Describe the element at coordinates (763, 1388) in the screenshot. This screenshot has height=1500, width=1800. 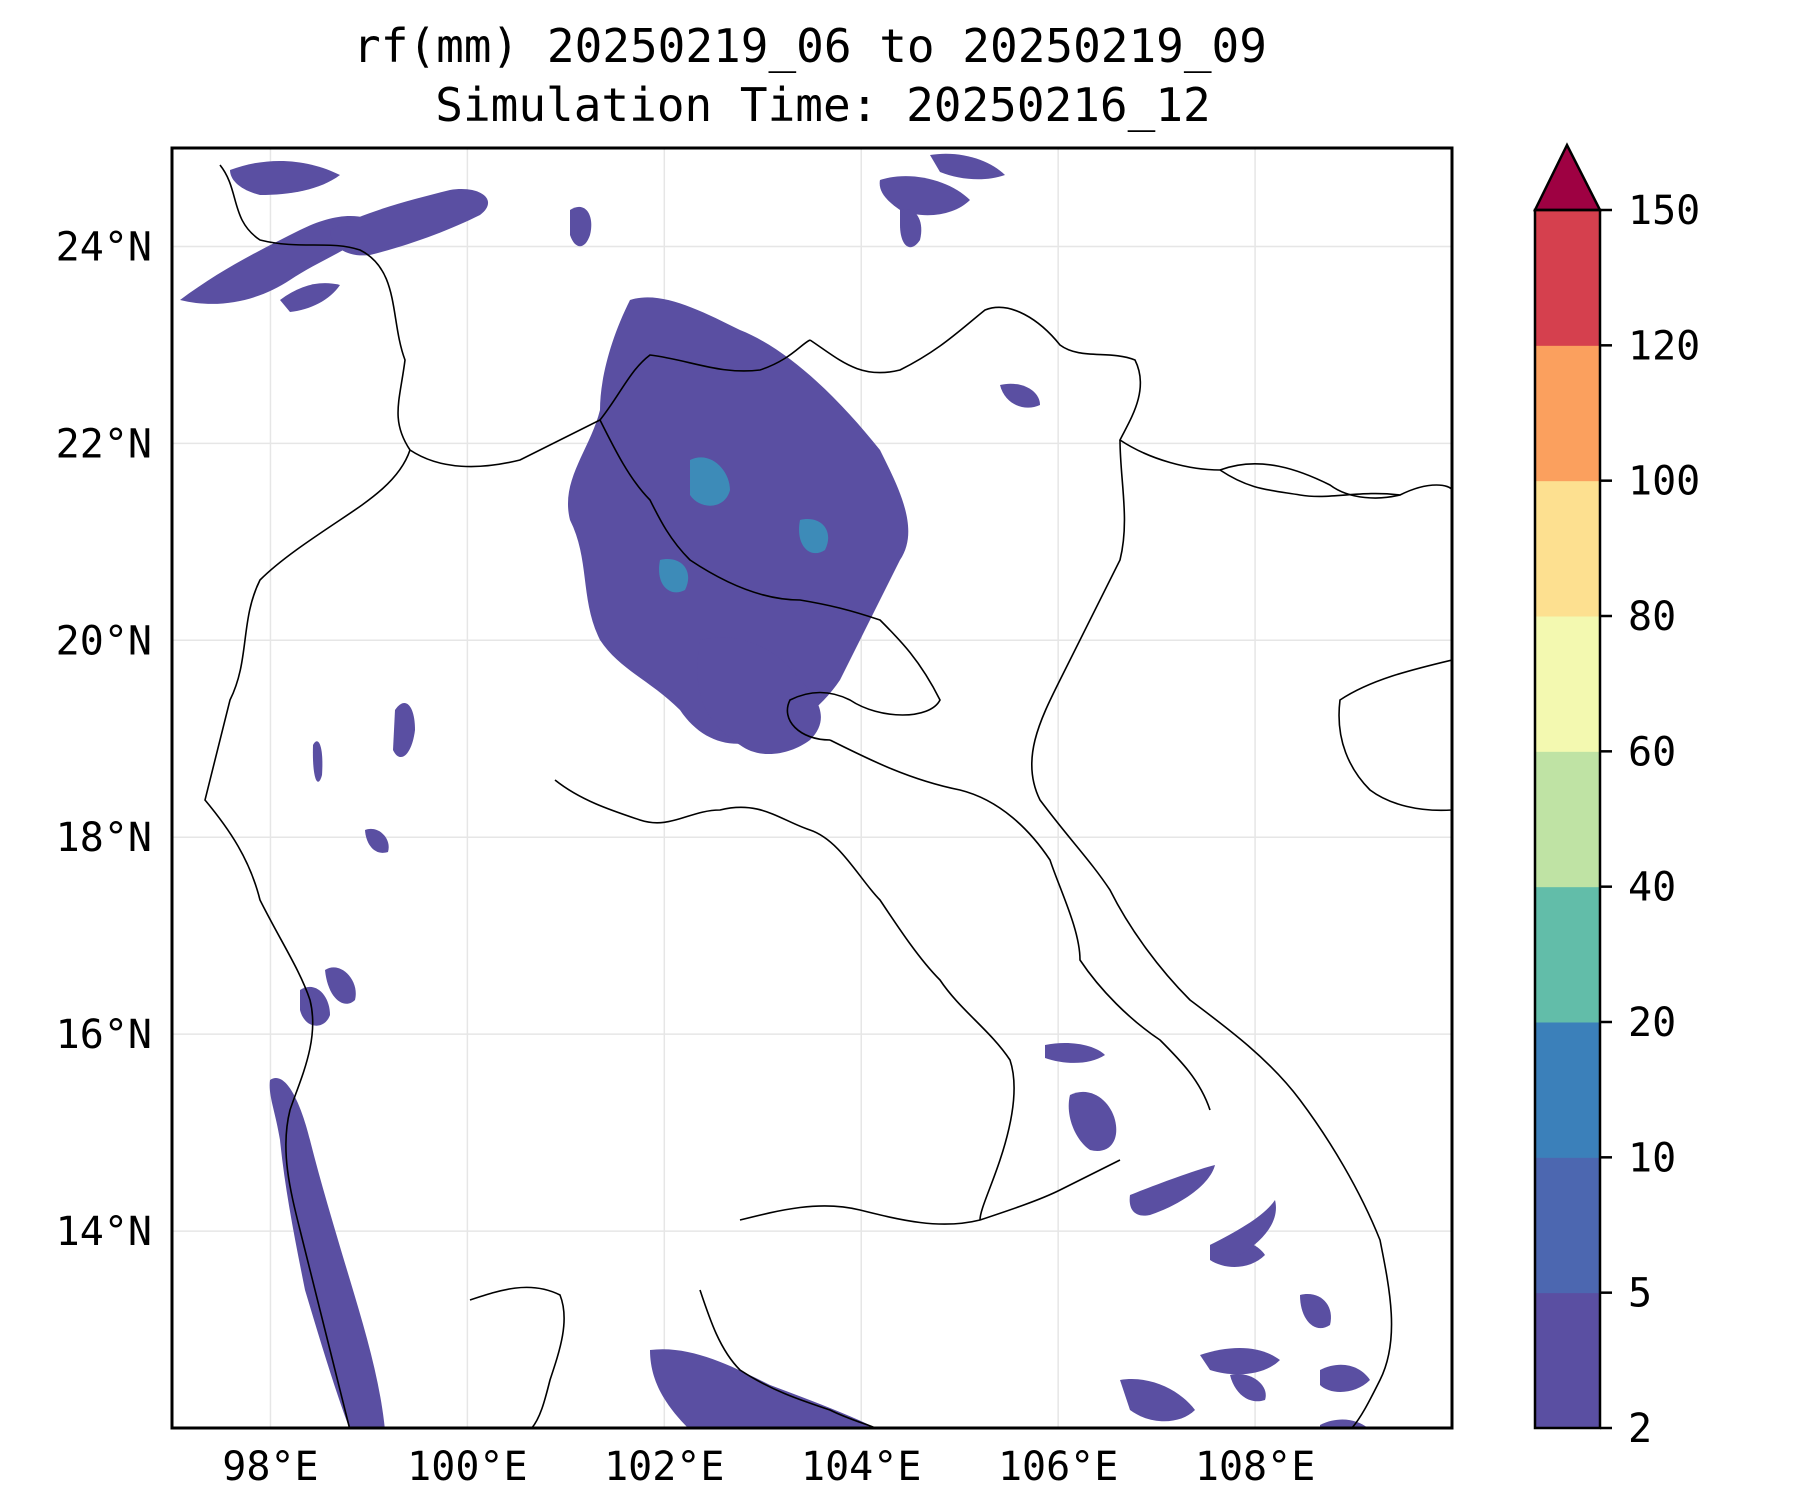
I see `rain-patch-cambodia-coast` at that location.